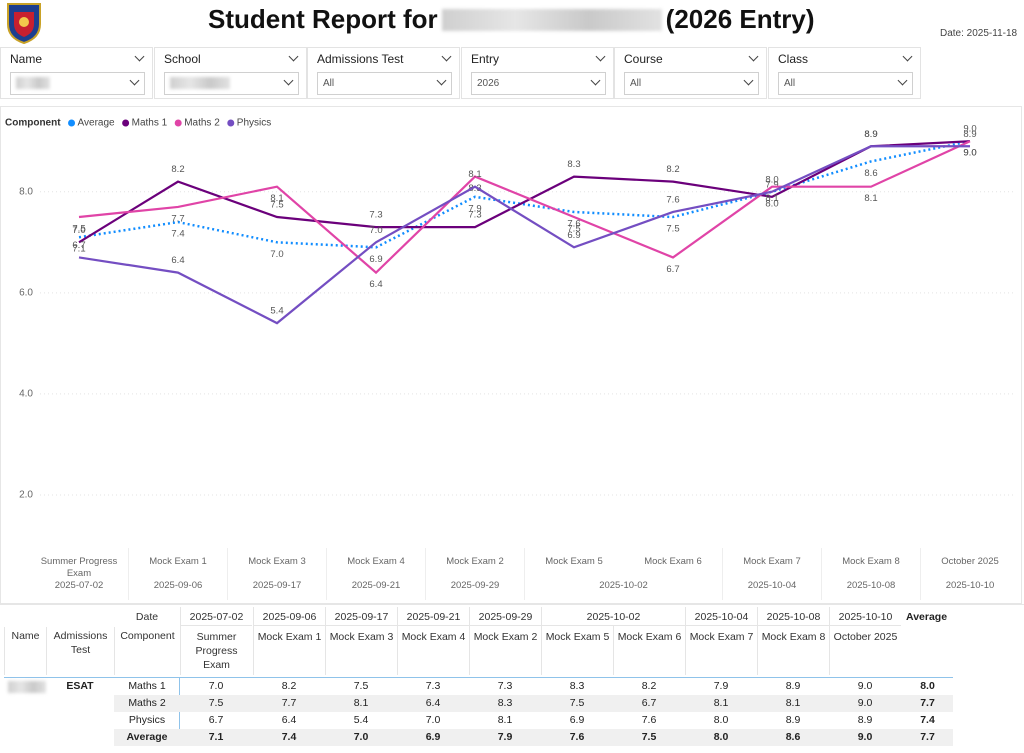 The width and height of the screenshot is (1024, 753). I want to click on date-header: 2025-09-06, so click(289, 616).